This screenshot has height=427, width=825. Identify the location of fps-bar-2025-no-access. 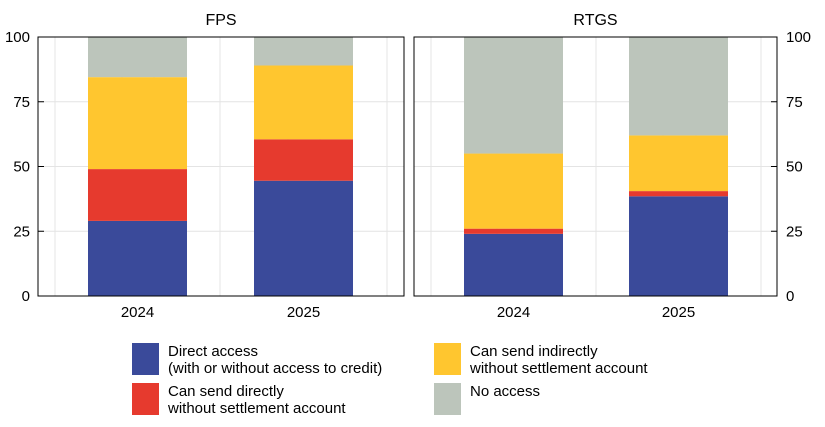
(303, 51).